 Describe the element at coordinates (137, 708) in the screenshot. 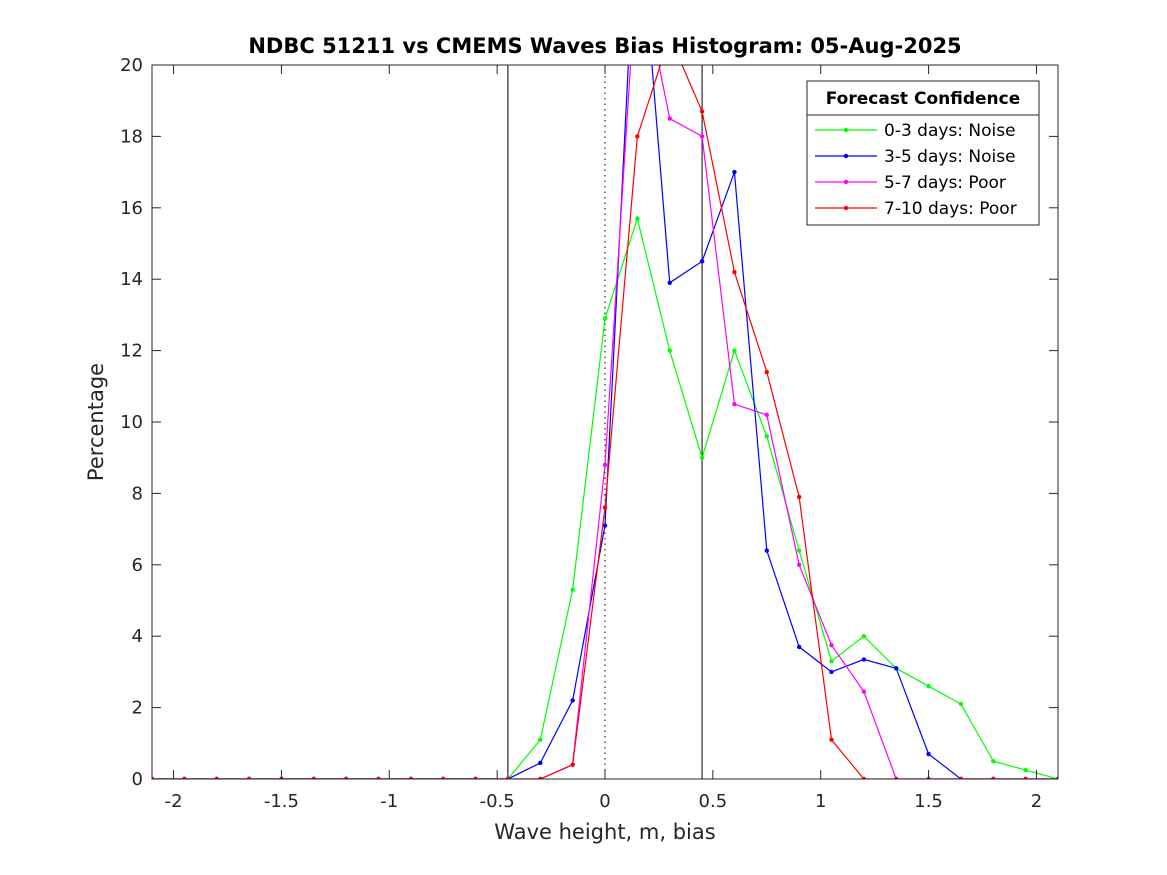

I see `y-tick-label: 2` at that location.